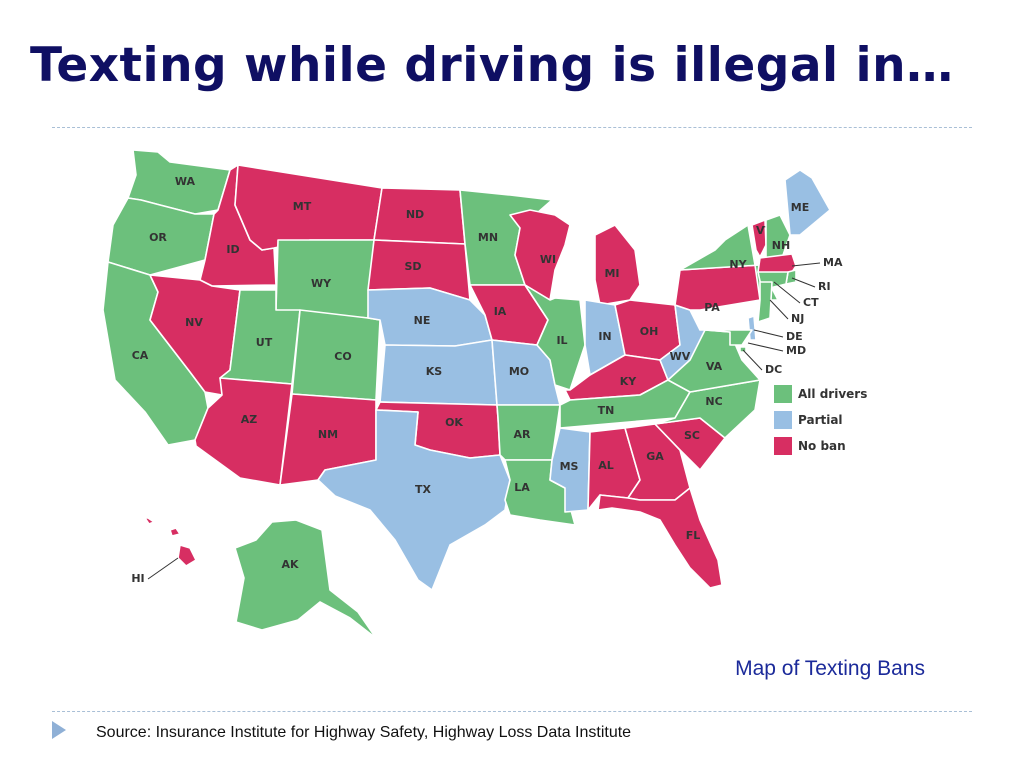 Image resolution: width=1024 pixels, height=768 pixels. I want to click on state-nh: NH, so click(778, 236).